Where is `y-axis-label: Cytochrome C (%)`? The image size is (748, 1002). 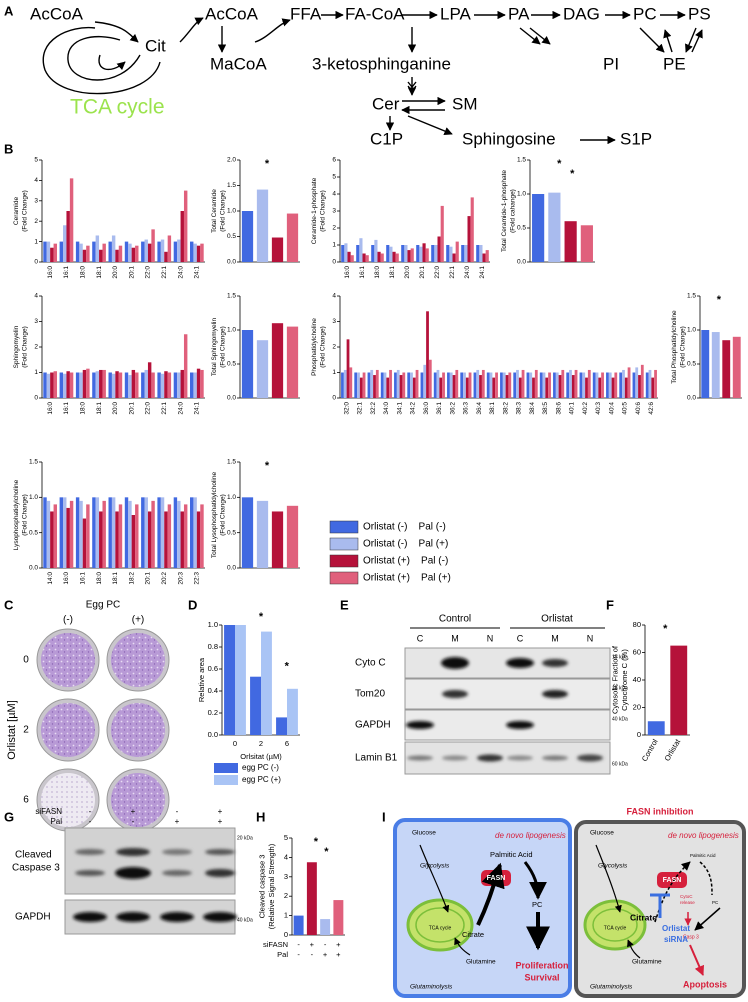 y-axis-label: Cytochrome C (%) is located at coordinates (624, 680).